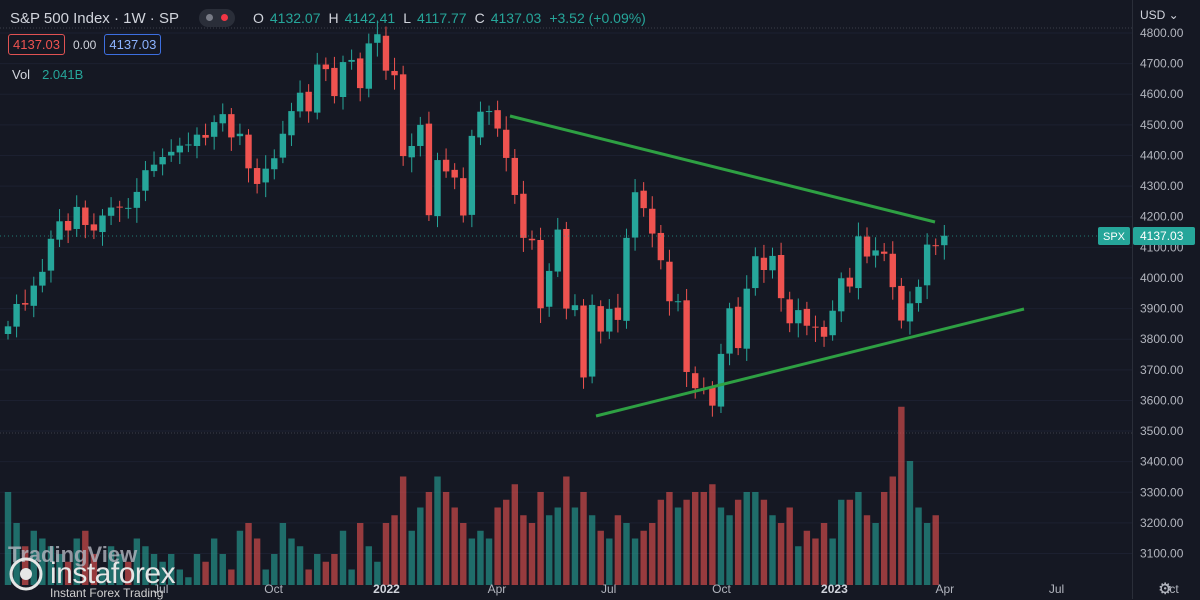 The height and width of the screenshot is (600, 1200). I want to click on y-tick-label: 3800.00, so click(1162, 339).